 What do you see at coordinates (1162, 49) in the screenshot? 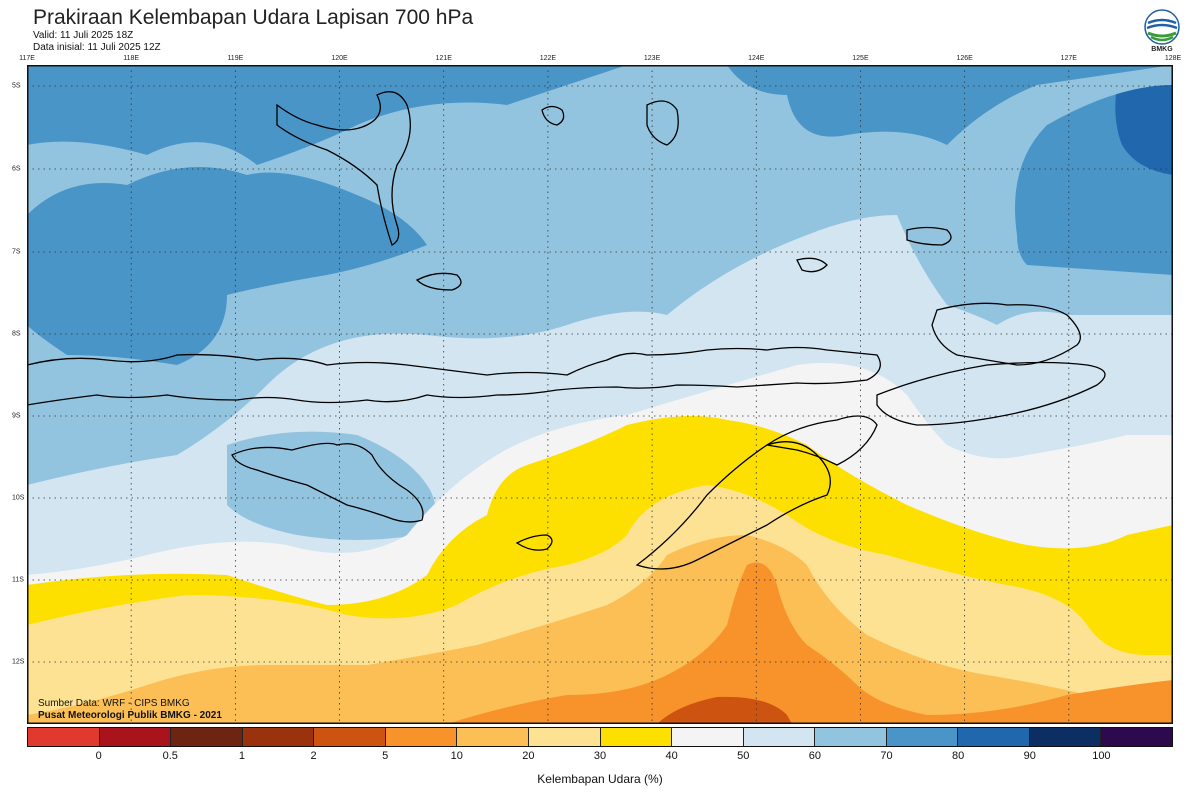
I see `logo-text: BMKG` at bounding box center [1162, 49].